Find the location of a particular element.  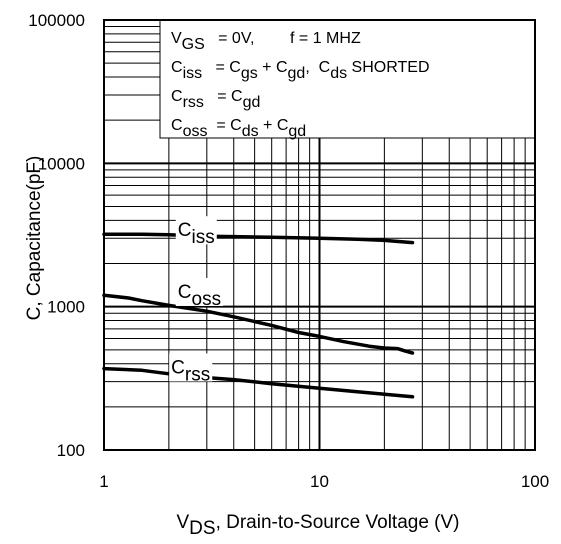

series-line-crss is located at coordinates (258, 382).